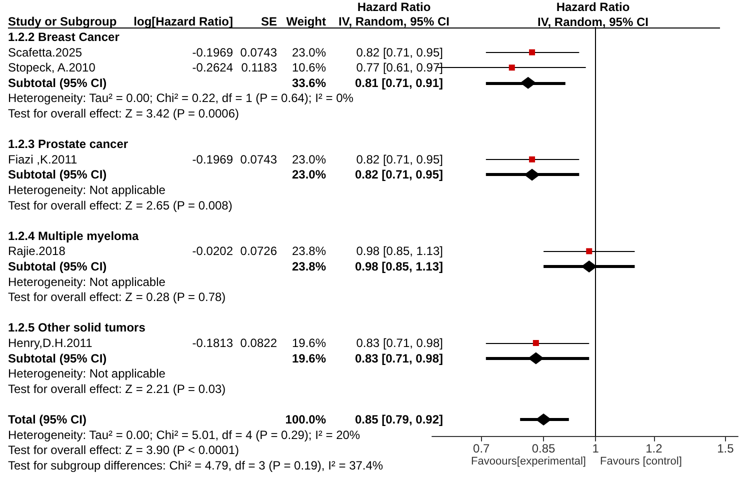 This screenshot has height=478, width=751. Describe the element at coordinates (213, 251) in the screenshot. I see `text: -0.0202` at that location.